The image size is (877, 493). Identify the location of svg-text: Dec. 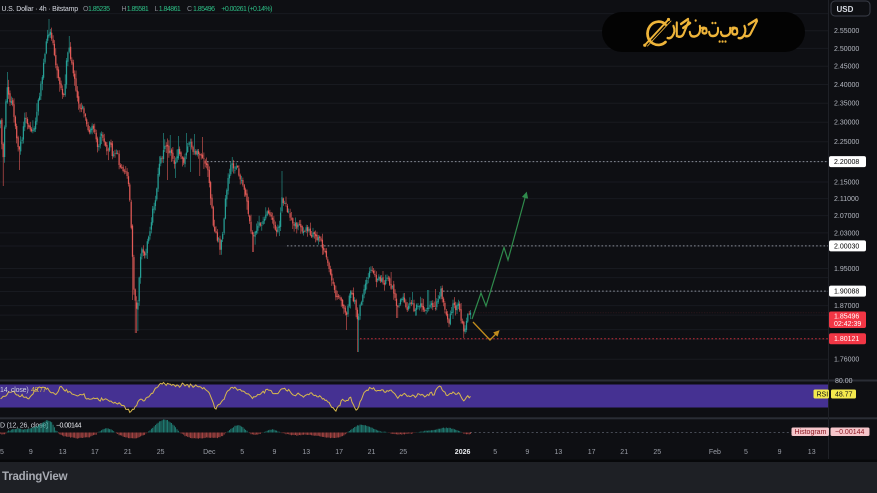
(209, 452).